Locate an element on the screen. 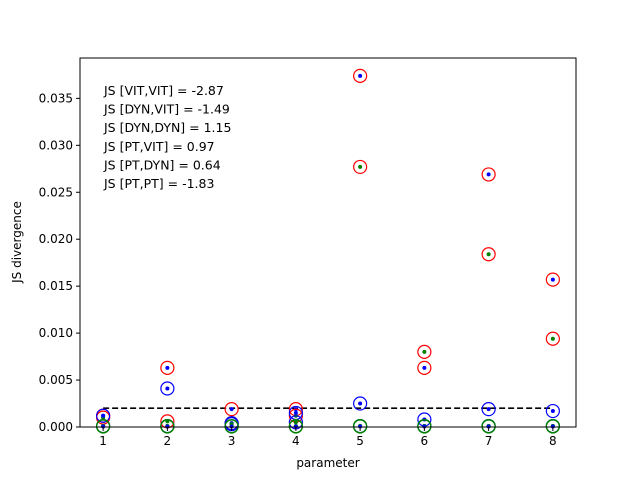 Image resolution: width=640 pixels, height=480 pixels. x-tick-label: 2 is located at coordinates (168, 441).